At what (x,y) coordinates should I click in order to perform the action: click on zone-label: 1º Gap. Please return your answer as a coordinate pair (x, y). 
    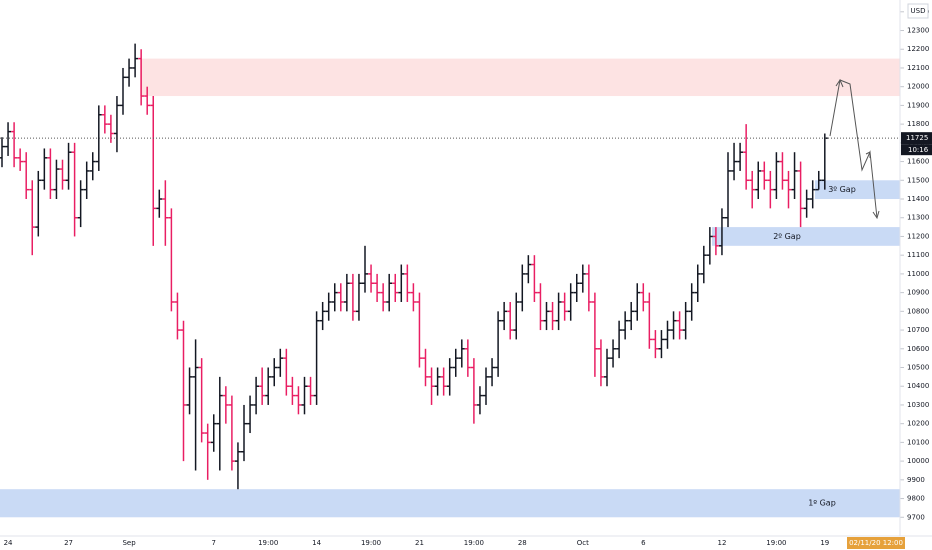
    Looking at the image, I should click on (822, 503).